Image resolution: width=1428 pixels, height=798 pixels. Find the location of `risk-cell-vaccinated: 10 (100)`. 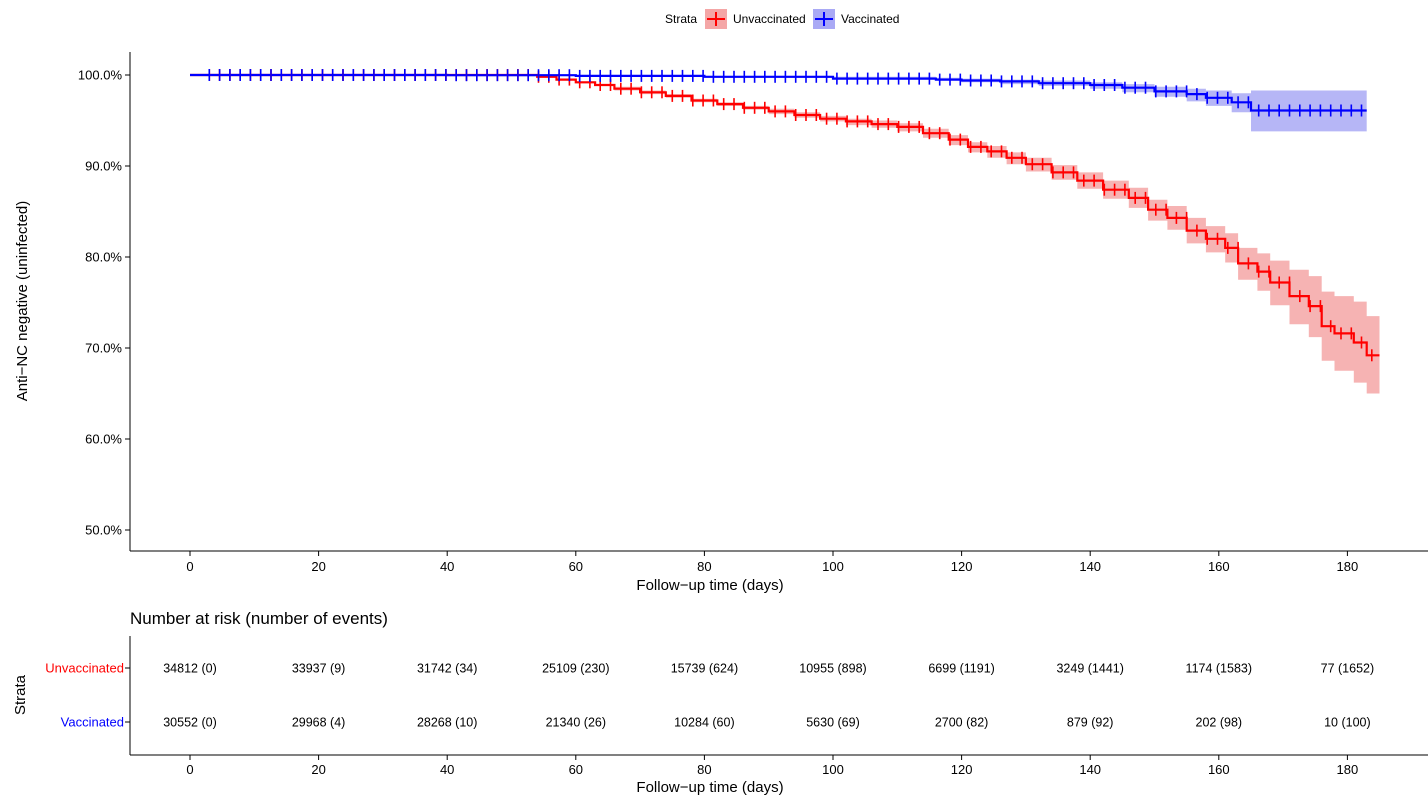

risk-cell-vaccinated: 10 (100) is located at coordinates (1347, 723).